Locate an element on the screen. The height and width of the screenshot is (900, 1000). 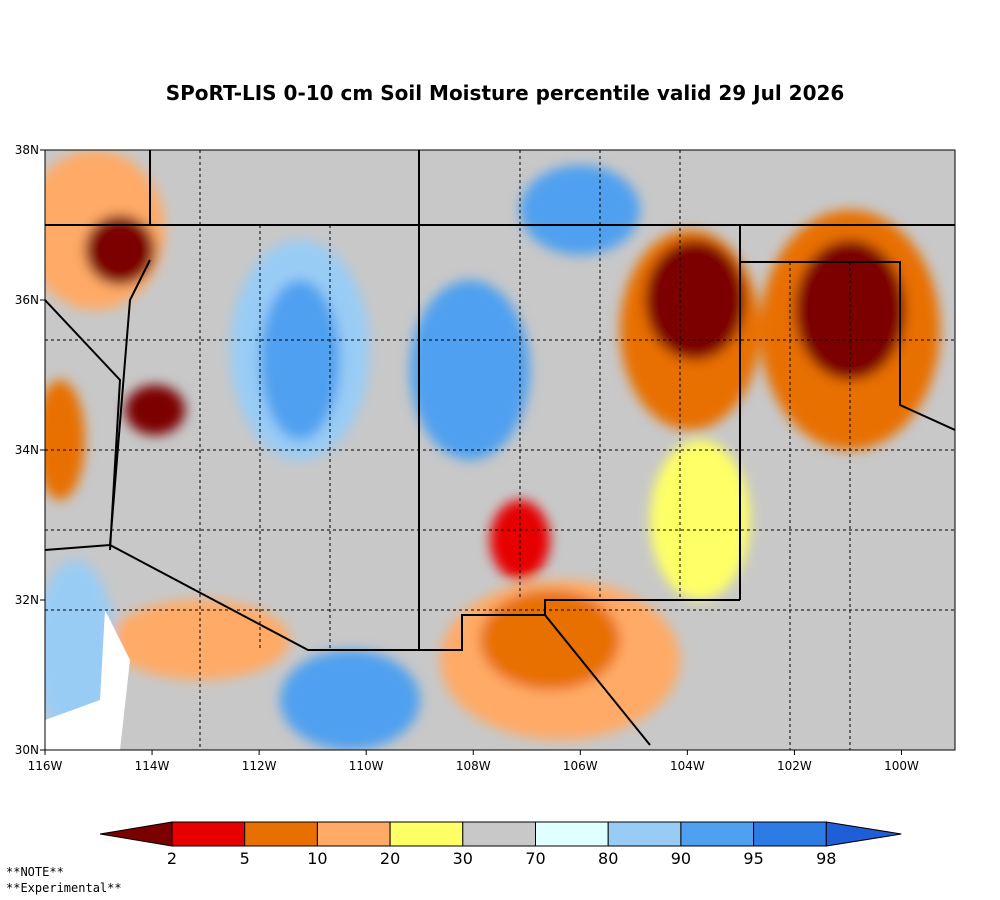
colorbar-label: 70 is located at coordinates (535, 858).